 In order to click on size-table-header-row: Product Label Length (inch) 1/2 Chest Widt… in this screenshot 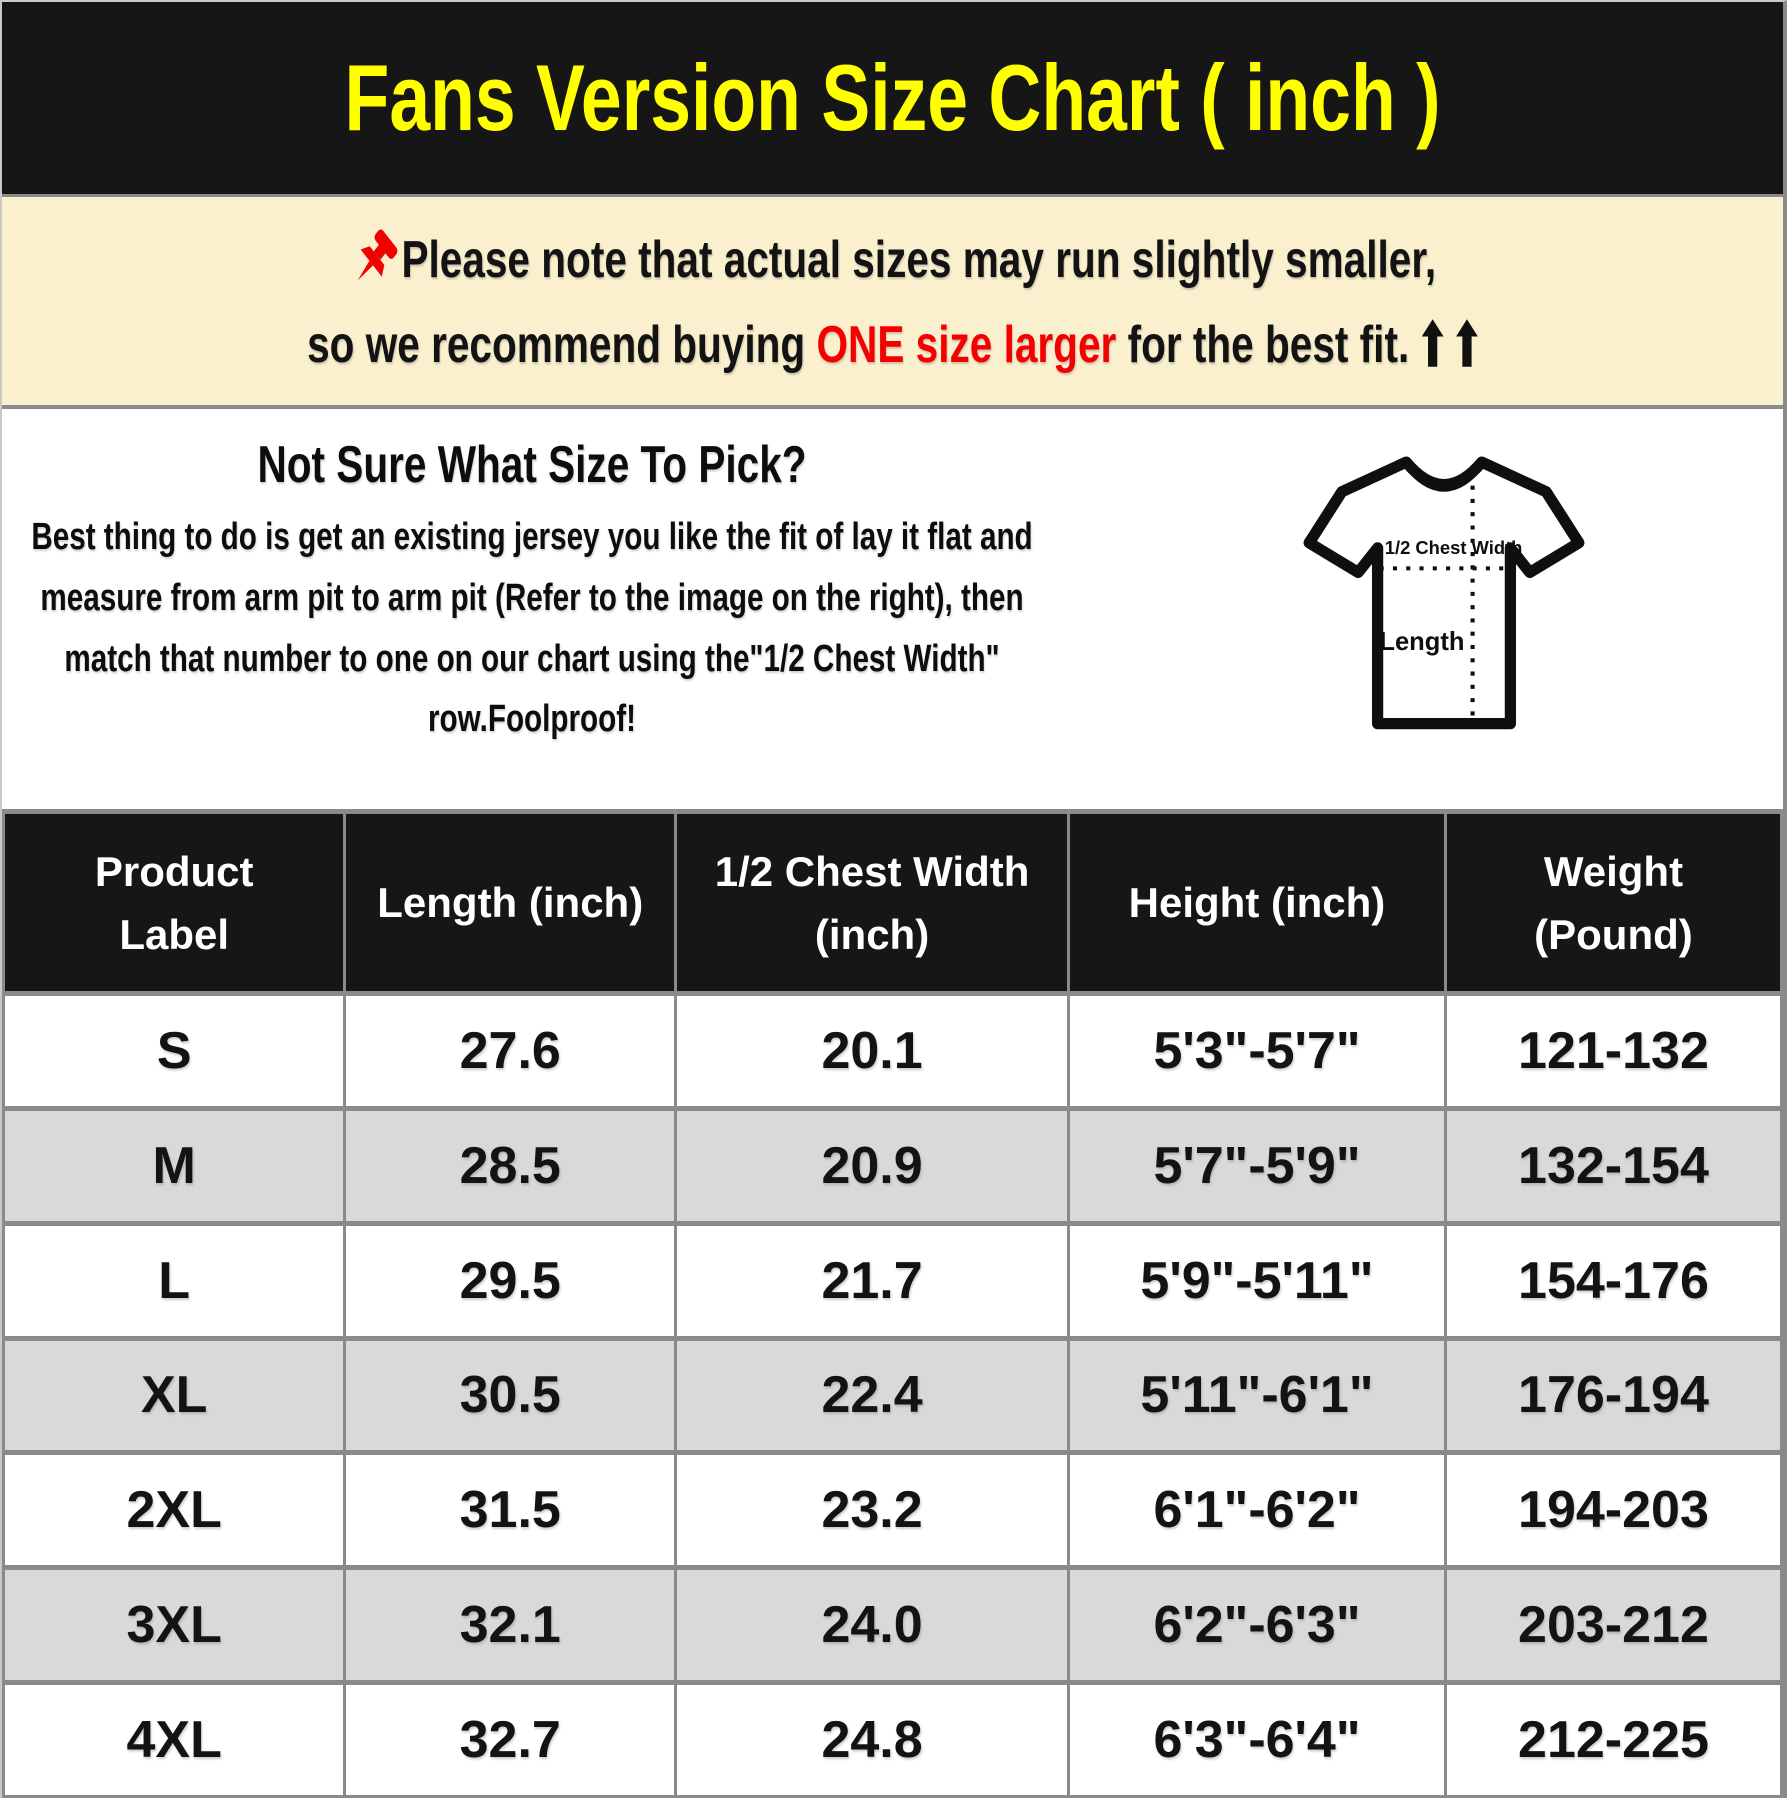, I will do `click(892, 902)`.